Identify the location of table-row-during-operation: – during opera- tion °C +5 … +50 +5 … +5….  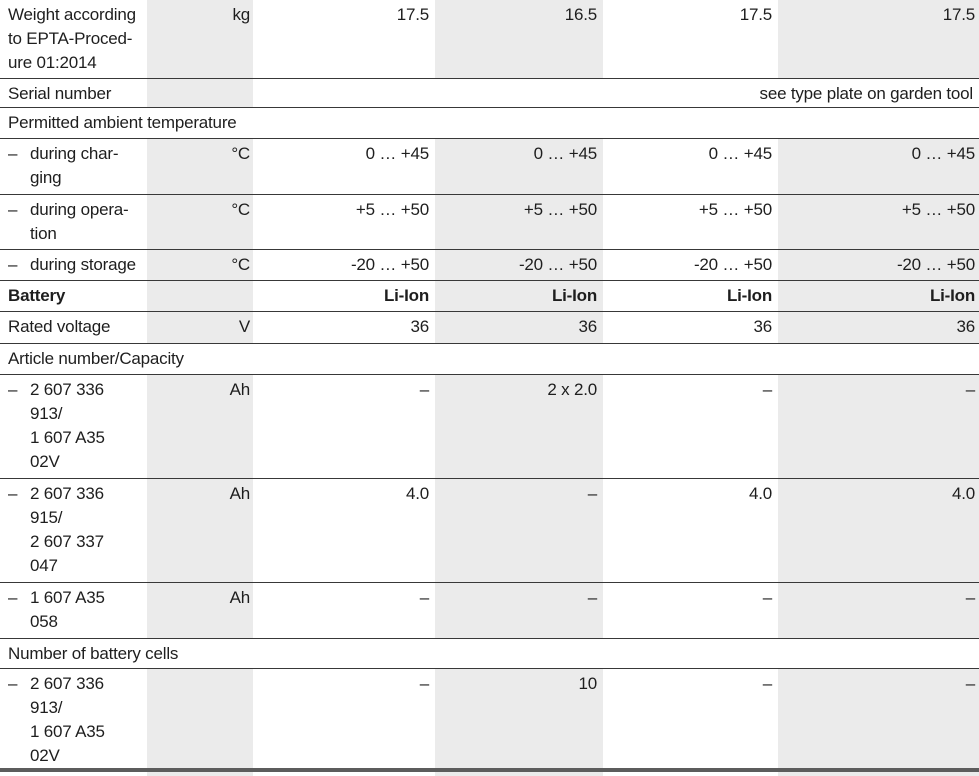
(489, 222).